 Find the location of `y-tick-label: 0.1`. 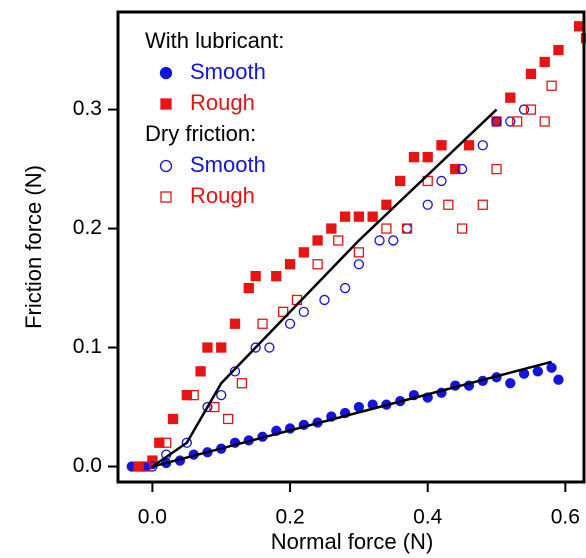

y-tick-label: 0.1 is located at coordinates (87, 346).